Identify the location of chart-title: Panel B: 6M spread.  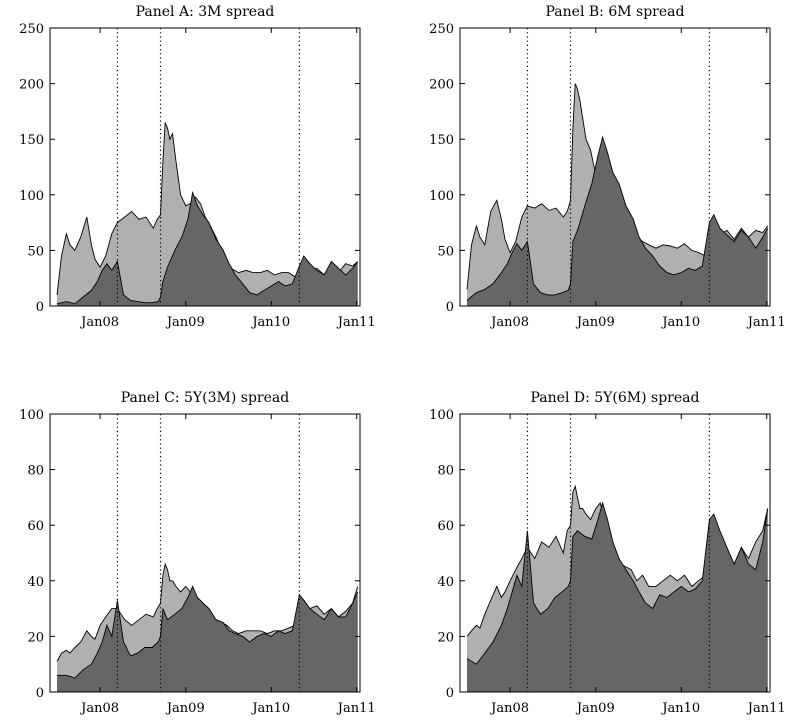
(615, 12).